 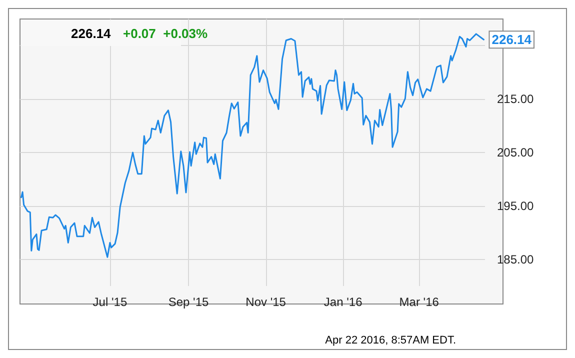 I want to click on x-tick-label: Nov '15, so click(x=266, y=302).